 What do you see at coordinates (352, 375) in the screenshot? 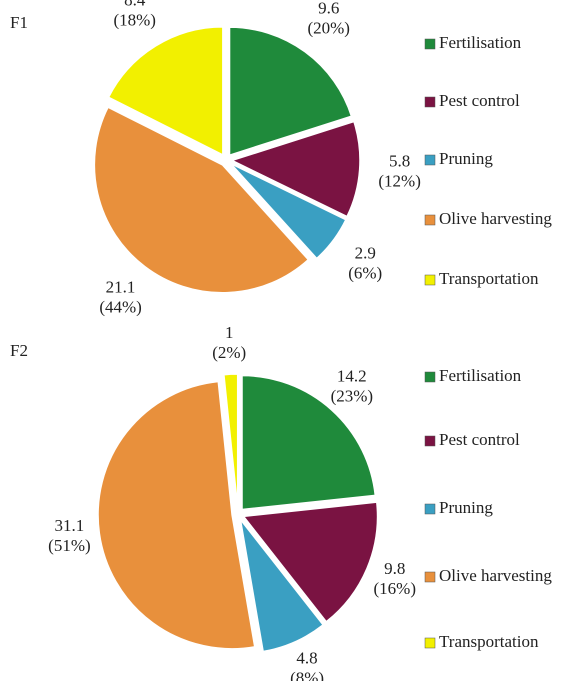
I see `data-label: 14.2` at bounding box center [352, 375].